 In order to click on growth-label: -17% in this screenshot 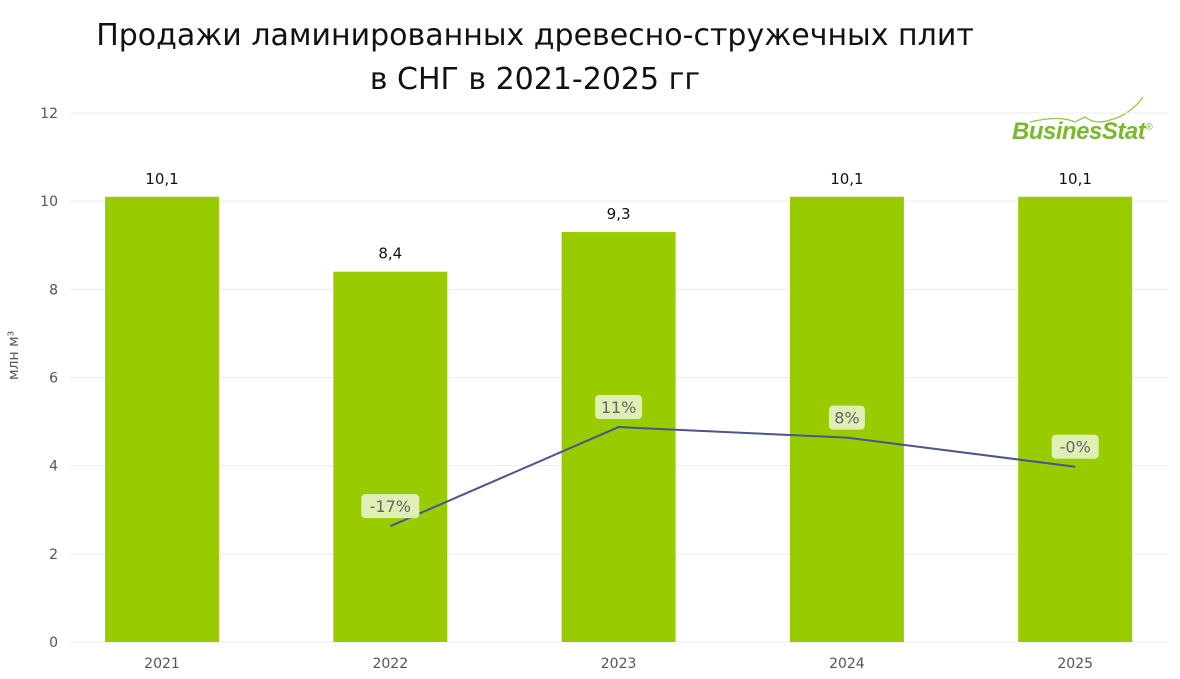, I will do `click(390, 506)`.